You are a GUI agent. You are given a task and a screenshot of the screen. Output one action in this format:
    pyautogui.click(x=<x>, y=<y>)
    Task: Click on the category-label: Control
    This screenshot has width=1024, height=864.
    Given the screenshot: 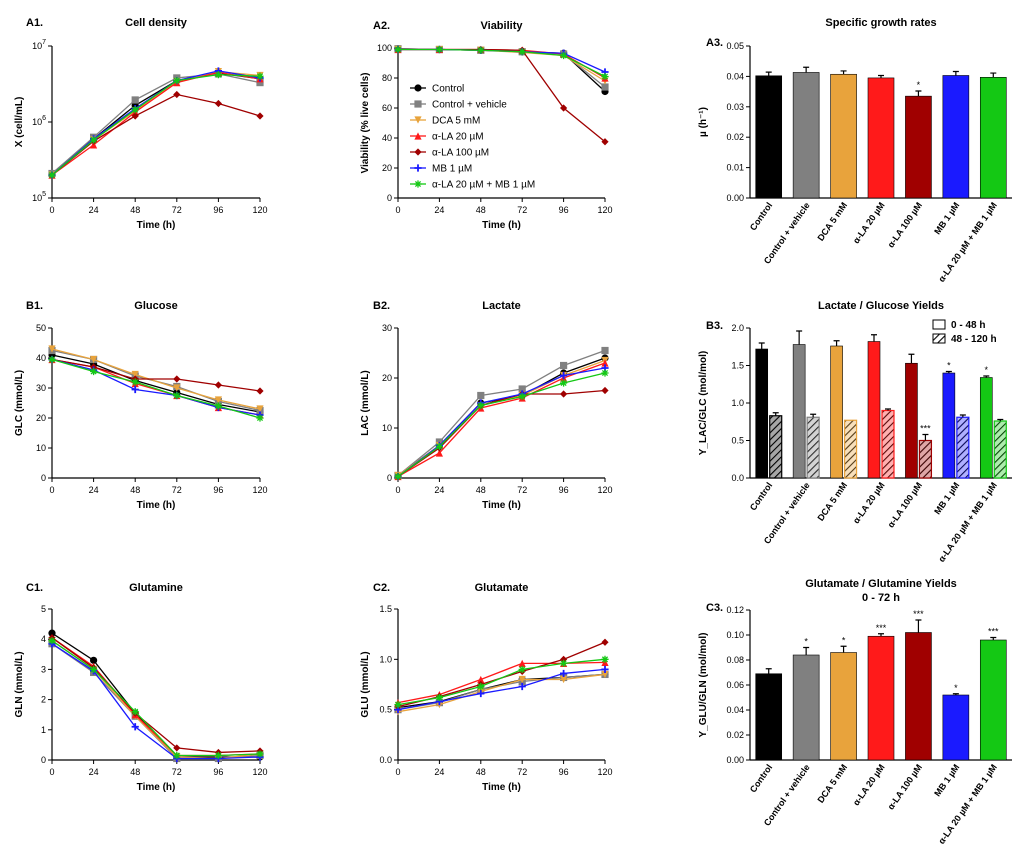 What is the action you would take?
    pyautogui.click(x=761, y=496)
    